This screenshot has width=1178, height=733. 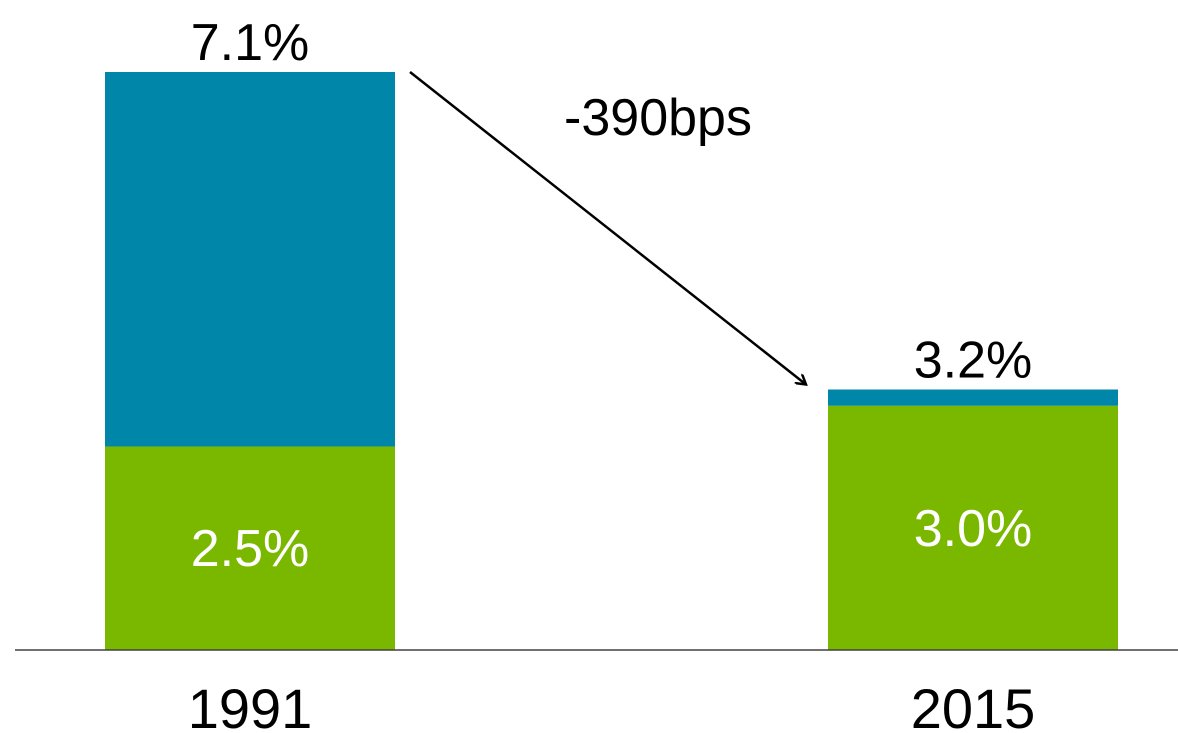 I want to click on x-tick-label: 1991, so click(x=250, y=705).